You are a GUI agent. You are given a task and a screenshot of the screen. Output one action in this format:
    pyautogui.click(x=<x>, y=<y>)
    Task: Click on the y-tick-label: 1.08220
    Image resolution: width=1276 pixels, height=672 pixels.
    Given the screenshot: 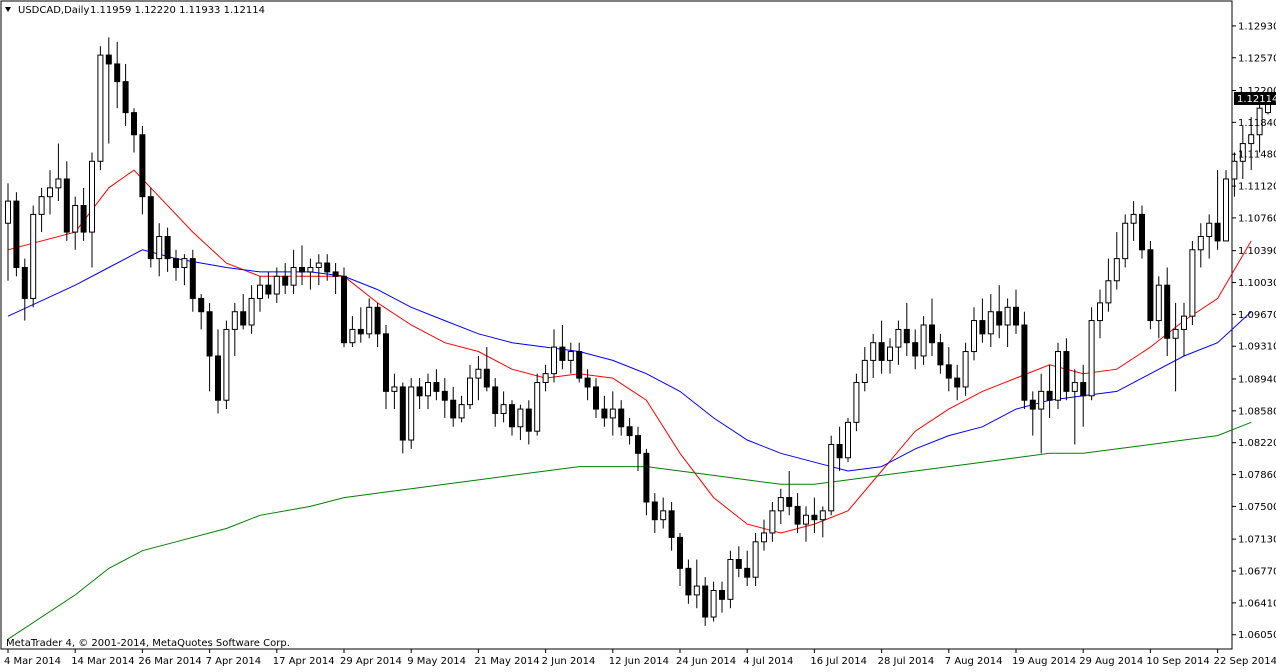 What is the action you would take?
    pyautogui.click(x=1257, y=443)
    